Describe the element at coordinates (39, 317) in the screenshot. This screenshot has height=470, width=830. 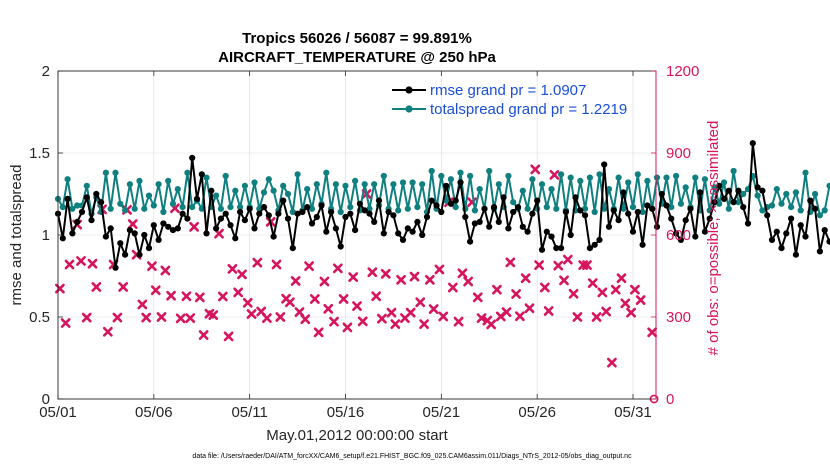
I see `y-tick-label: 0.5` at that location.